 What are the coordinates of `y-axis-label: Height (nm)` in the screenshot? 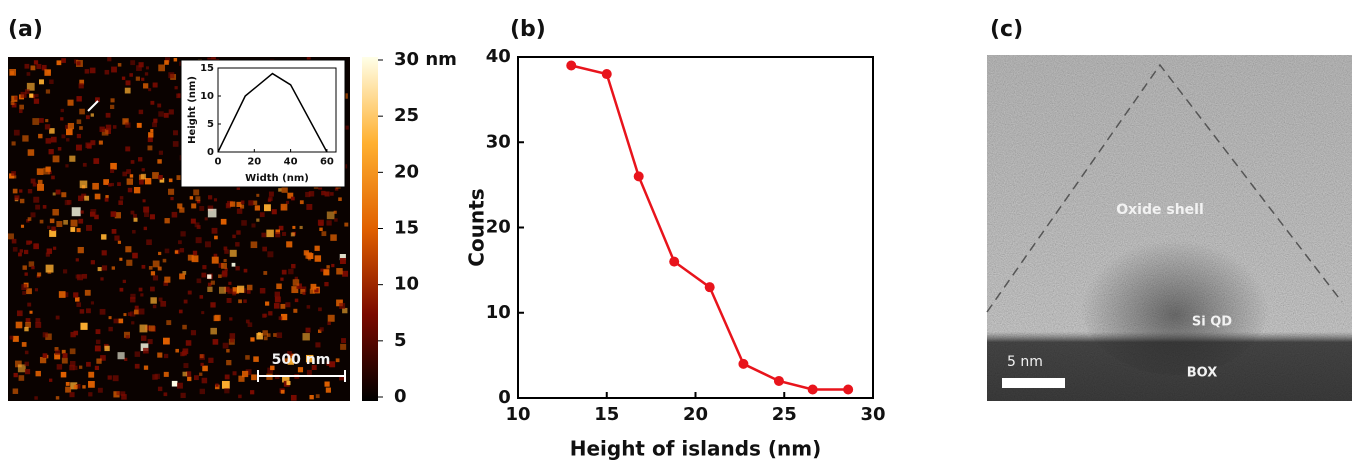 It's located at (192, 110).